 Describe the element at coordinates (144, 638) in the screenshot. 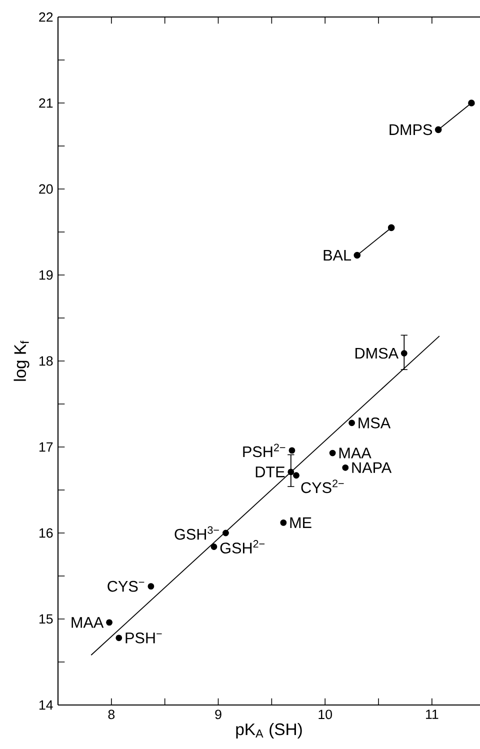

I see `annotation: PSH$^{−}$` at that location.